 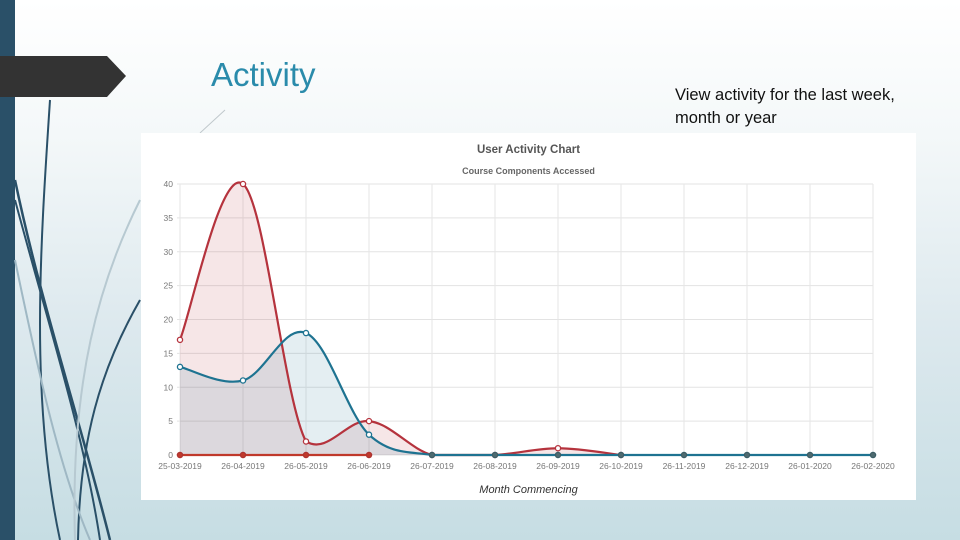 What do you see at coordinates (495, 466) in the screenshot?
I see `x-tick-label: 26-08-2019` at bounding box center [495, 466].